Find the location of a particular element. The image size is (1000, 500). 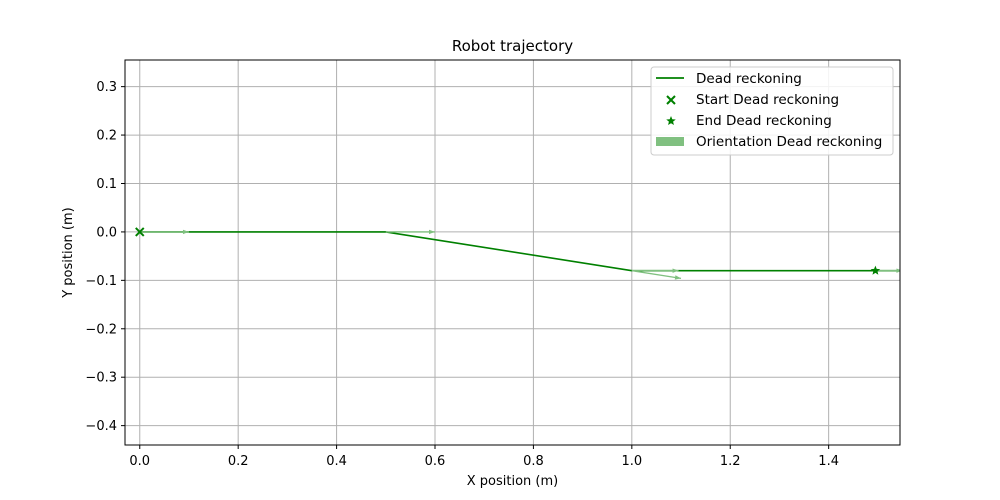

plot-area is located at coordinates (517, 253).